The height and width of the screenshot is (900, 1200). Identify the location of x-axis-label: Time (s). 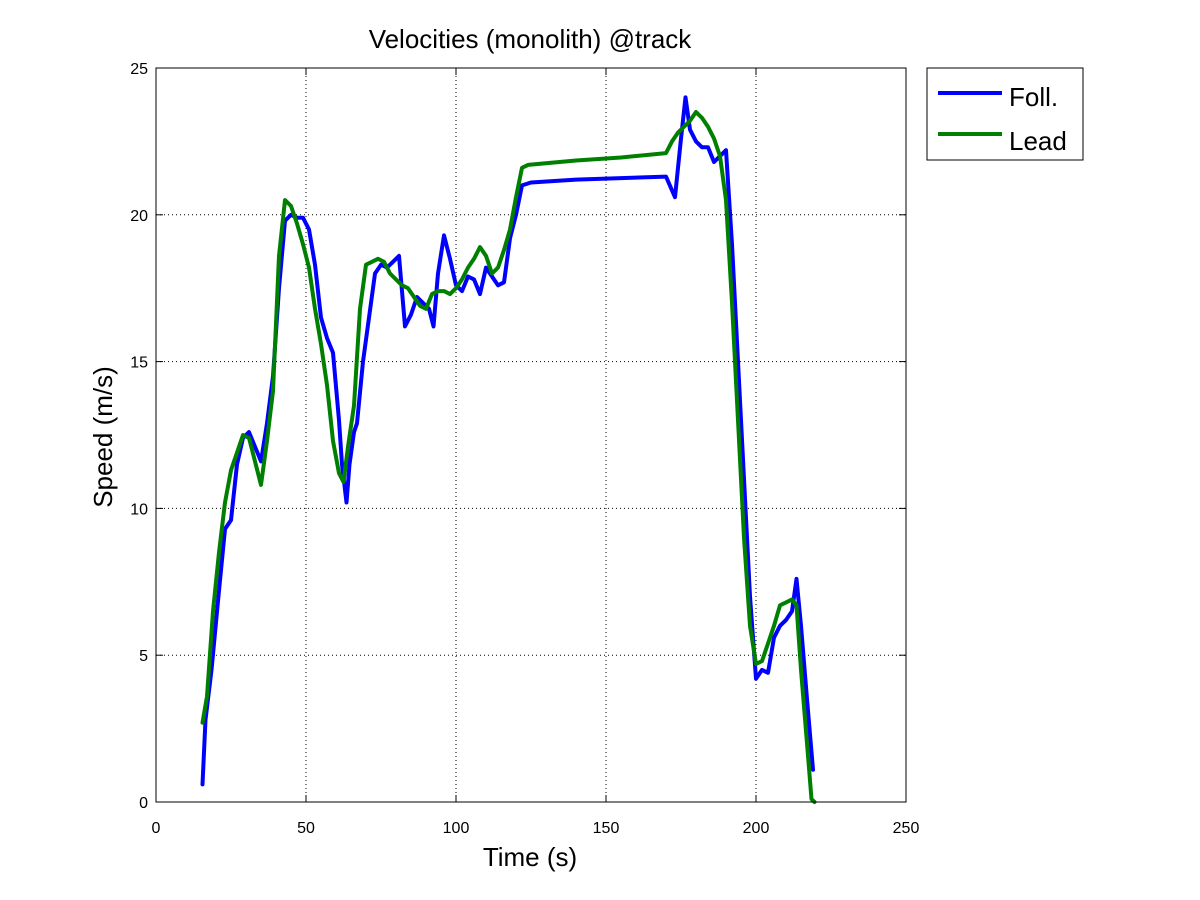
(530, 857).